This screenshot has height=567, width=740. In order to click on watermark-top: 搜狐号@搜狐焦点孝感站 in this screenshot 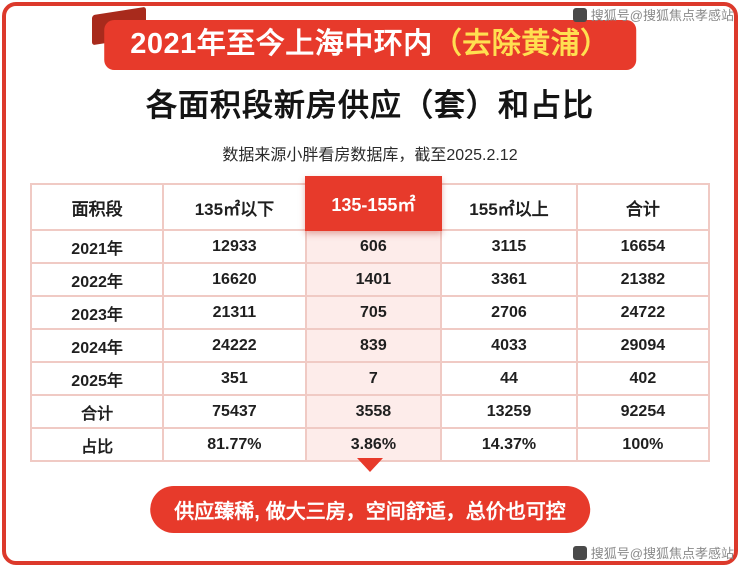, I will do `click(653, 14)`.